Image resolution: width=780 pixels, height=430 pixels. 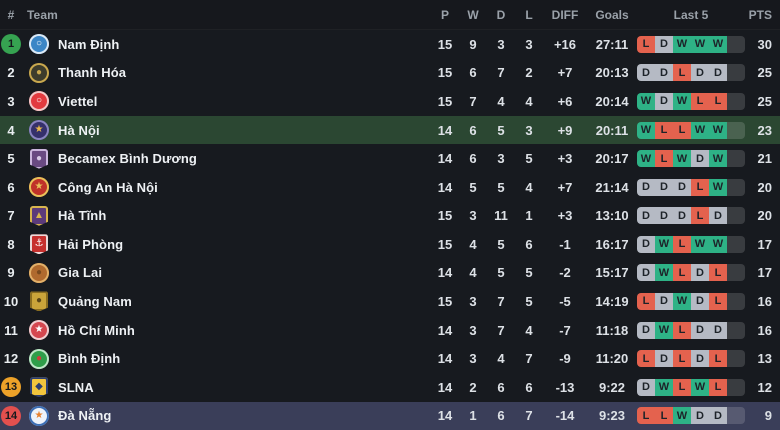 What do you see at coordinates (473, 14) in the screenshot?
I see `header-wins: W` at bounding box center [473, 14].